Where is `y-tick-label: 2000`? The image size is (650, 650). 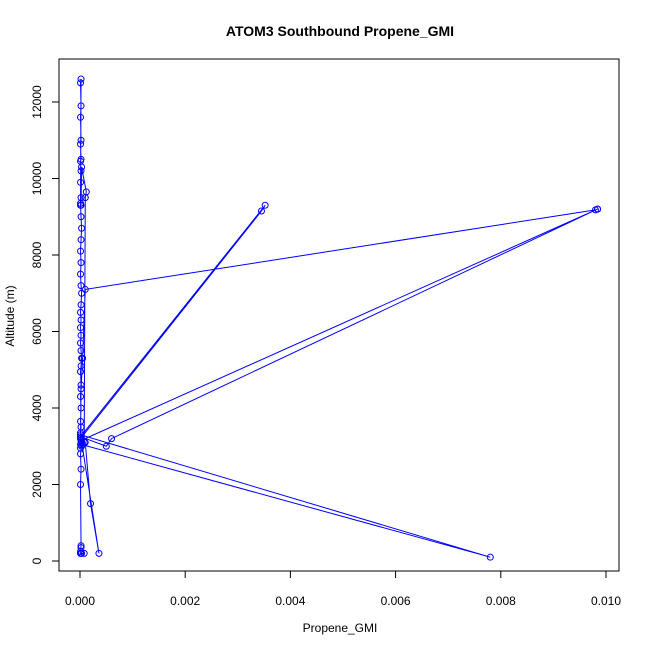
y-tick-label: 2000 is located at coordinates (37, 484).